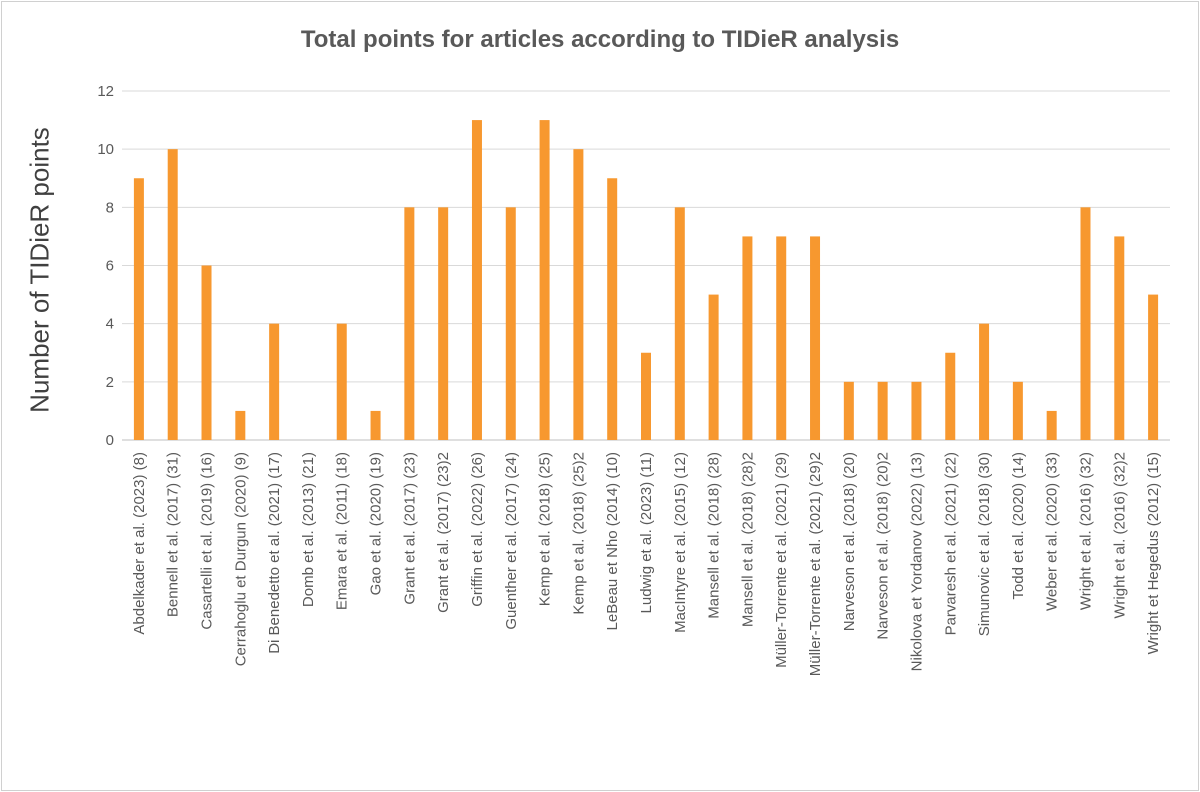 This screenshot has width=1200, height=792. What do you see at coordinates (680, 542) in the screenshot?
I see `x-tick-label: MacIntyre et al. (2015) (12)` at bounding box center [680, 542].